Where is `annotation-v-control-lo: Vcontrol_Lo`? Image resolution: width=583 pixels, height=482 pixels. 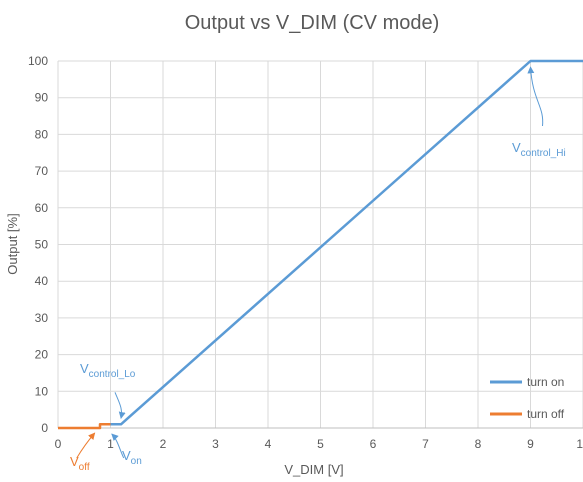 annotation-v-control-lo: Vcontrol_Lo is located at coordinates (108, 370).